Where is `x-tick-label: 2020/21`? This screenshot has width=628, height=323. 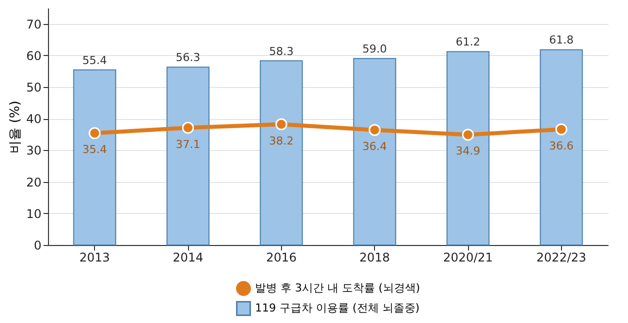
x-tick-label: 2020/21 is located at coordinates (468, 257).